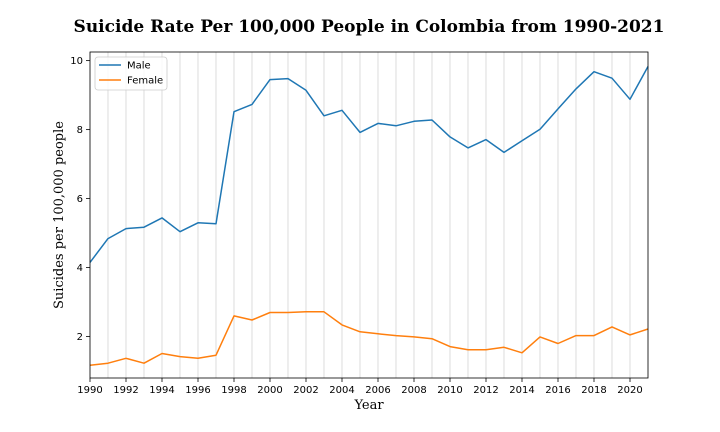  What do you see at coordinates (145, 81) in the screenshot?
I see `legend-label-female: Female` at bounding box center [145, 81].